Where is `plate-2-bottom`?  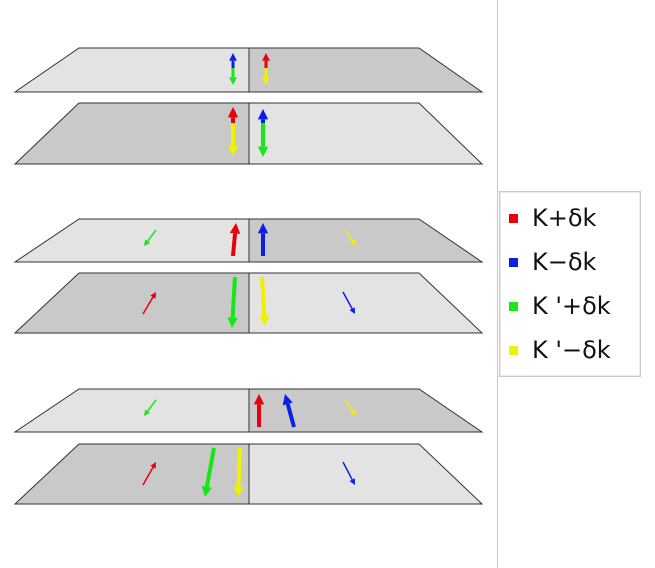
plate-2-bottom is located at coordinates (248, 303).